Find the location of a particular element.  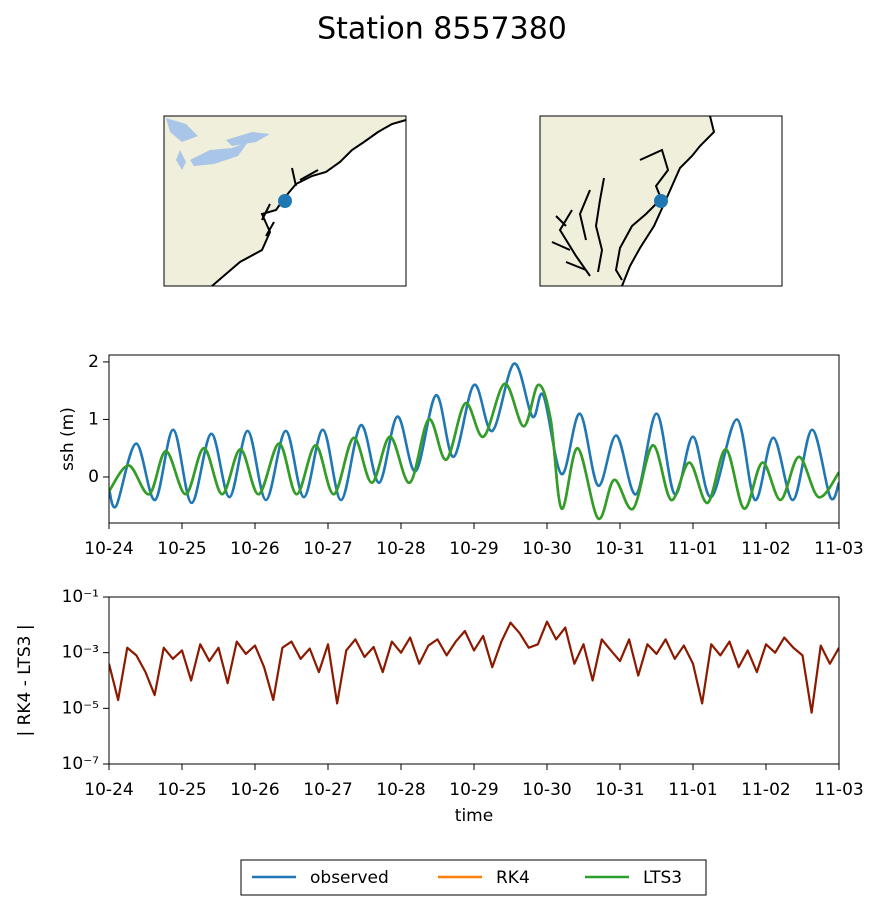

y-tick-label: 1 is located at coordinates (93, 419).